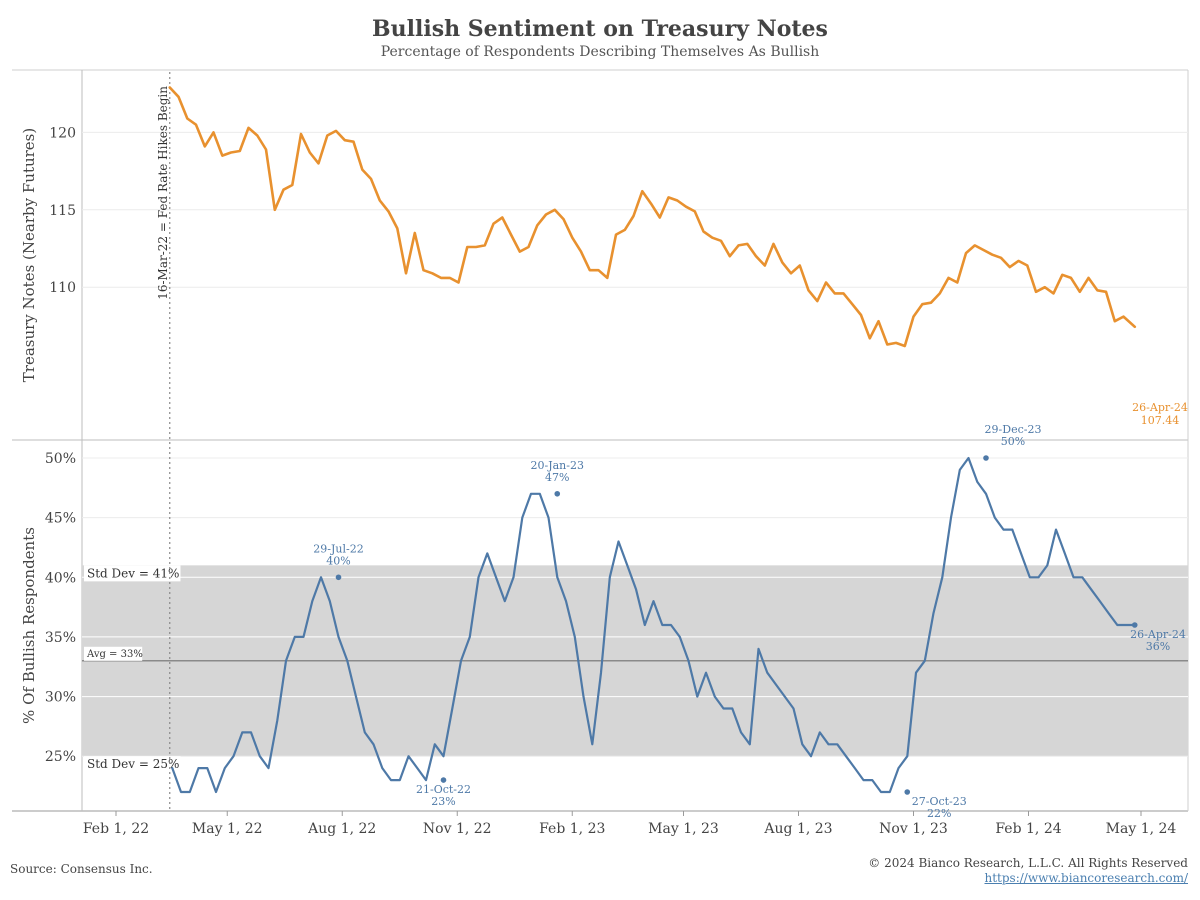  What do you see at coordinates (557, 465) in the screenshot?
I see `annotation-date-label: 20-Jan-23` at bounding box center [557, 465].